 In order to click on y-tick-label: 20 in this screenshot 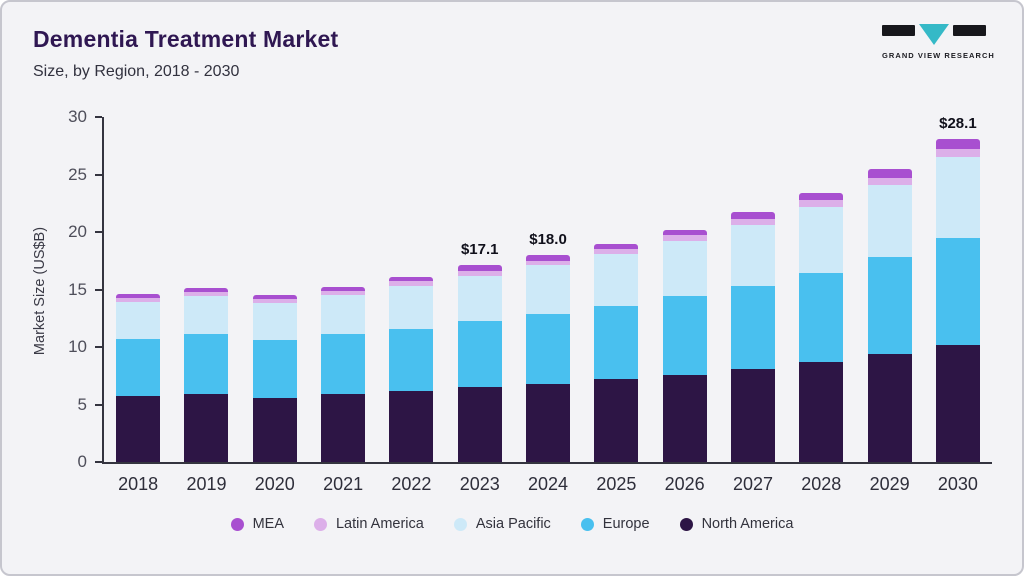, I will do `click(77, 231)`.